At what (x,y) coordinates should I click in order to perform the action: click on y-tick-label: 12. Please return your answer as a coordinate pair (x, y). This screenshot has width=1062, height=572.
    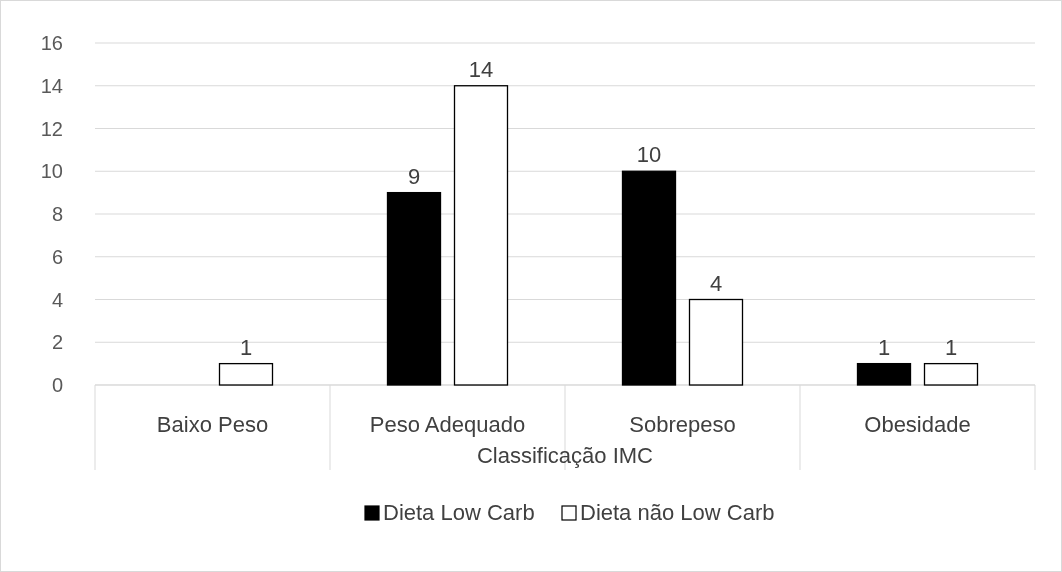
    Looking at the image, I should click on (51, 128).